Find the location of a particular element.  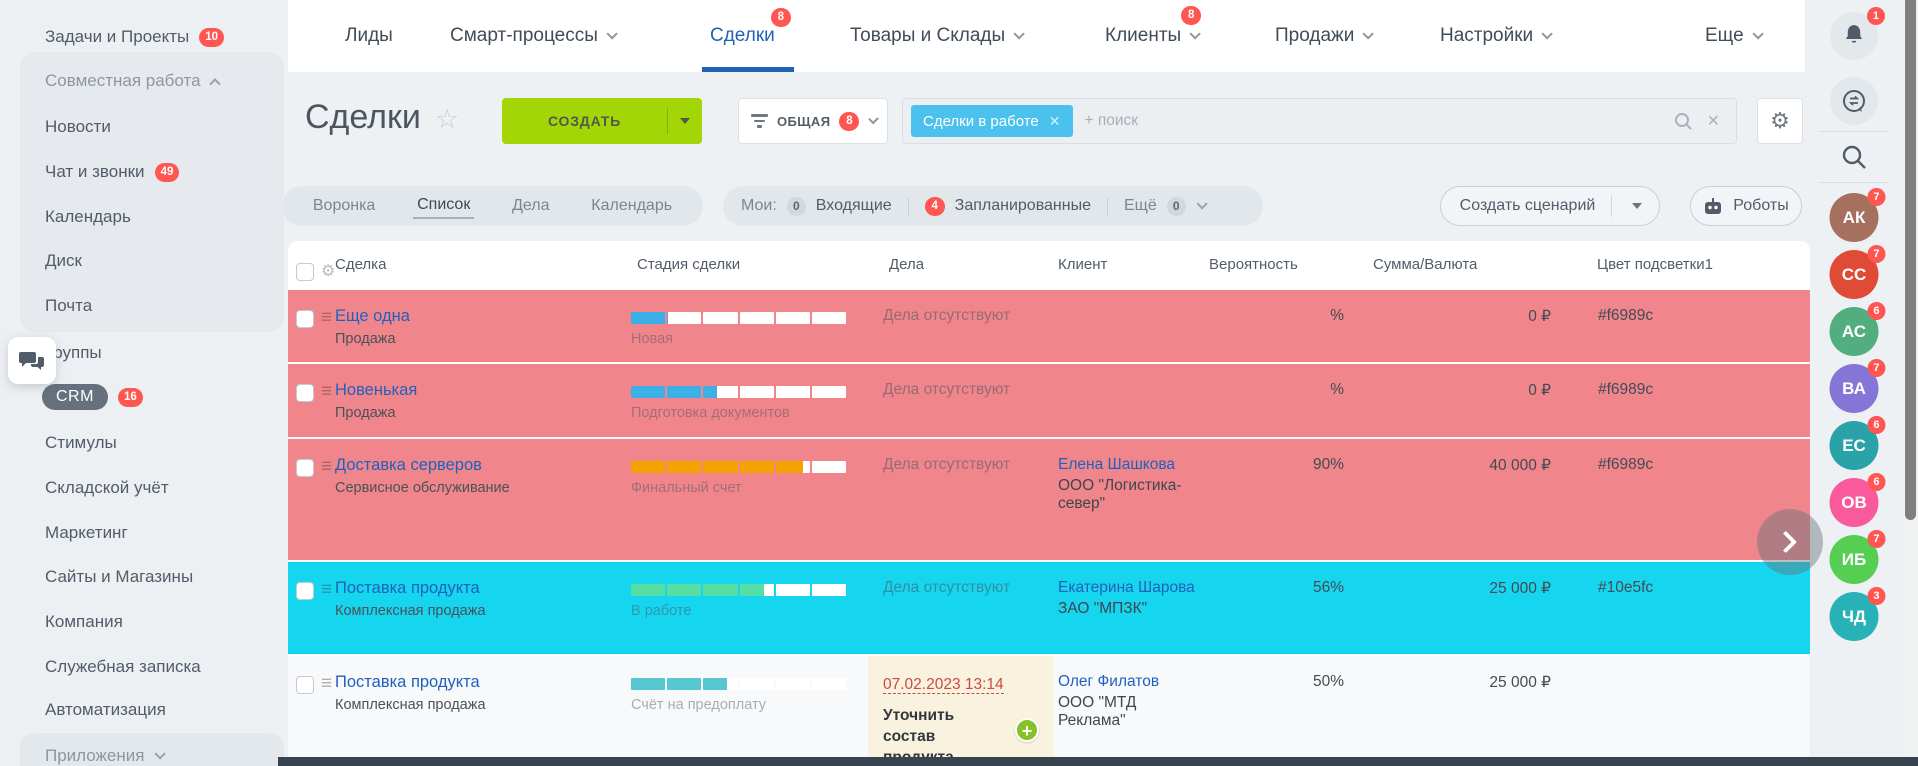

nav-sales: Продажи is located at coordinates (1325, 36).